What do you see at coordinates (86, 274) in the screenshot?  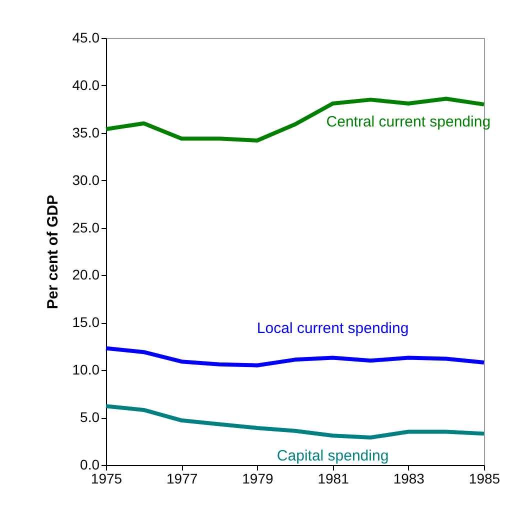 I see `y-tick-label: 20.0` at bounding box center [86, 274].